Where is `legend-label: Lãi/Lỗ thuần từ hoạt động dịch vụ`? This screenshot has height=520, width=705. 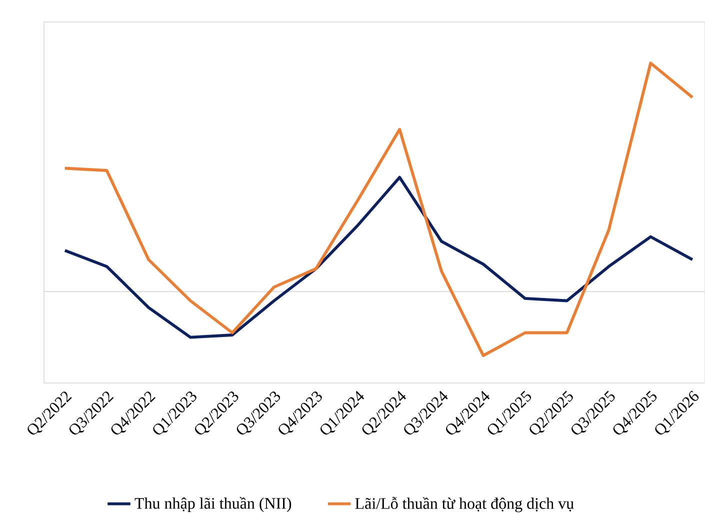 legend-label: Lãi/Lỗ thuần từ hoạt động dịch vụ is located at coordinates (464, 504).